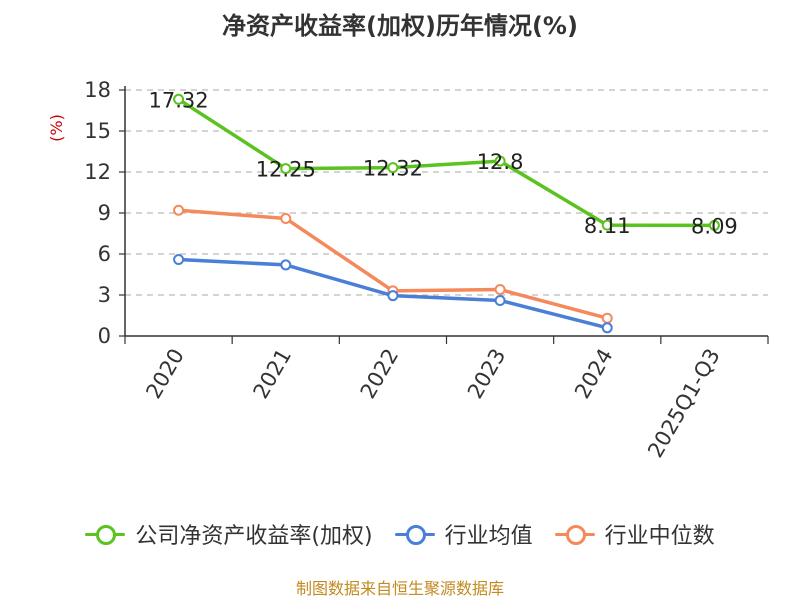  Describe the element at coordinates (56, 128) in the screenshot. I see `y-axis-label: (%)` at that location.